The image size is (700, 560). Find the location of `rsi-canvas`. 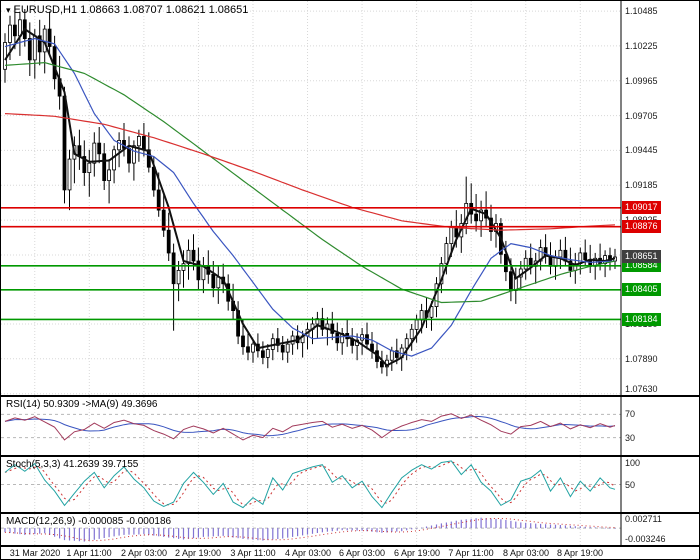

rsi-canvas is located at coordinates (311, 426).